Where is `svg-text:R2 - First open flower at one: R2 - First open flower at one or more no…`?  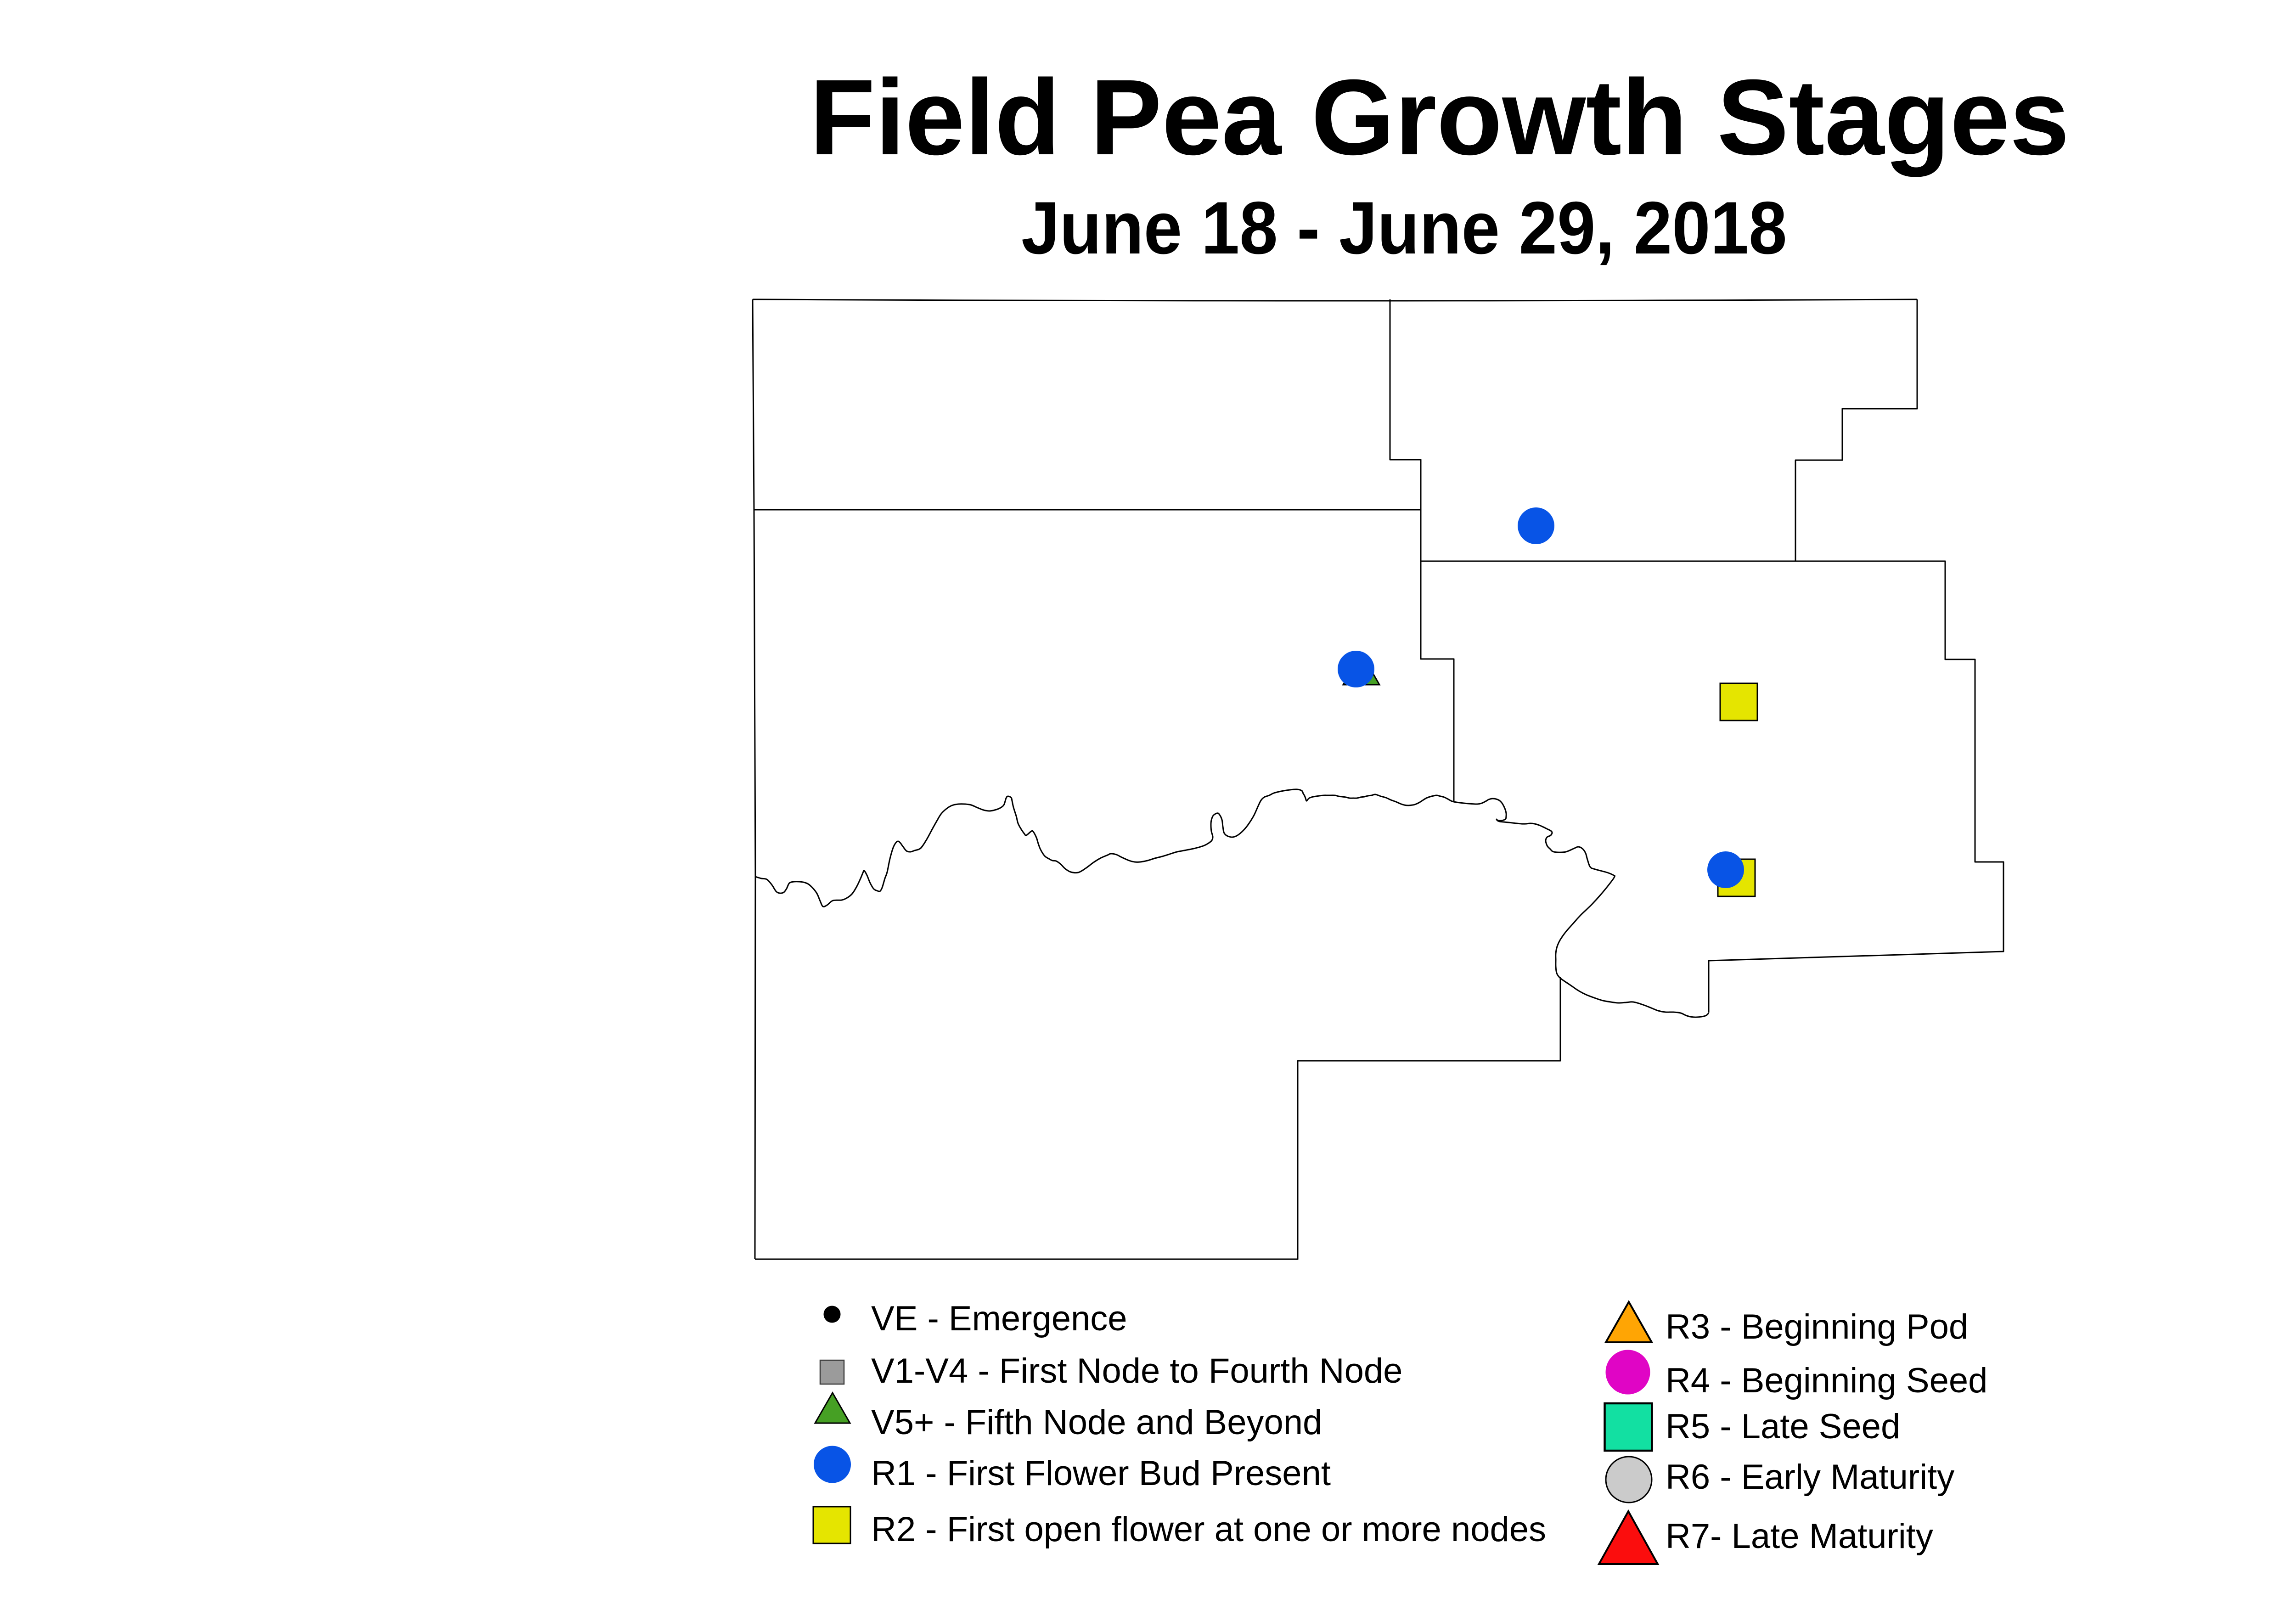 svg-text:R2 - First open flower at one: R2 - First open flower at one or more no… is located at coordinates (1208, 1529).